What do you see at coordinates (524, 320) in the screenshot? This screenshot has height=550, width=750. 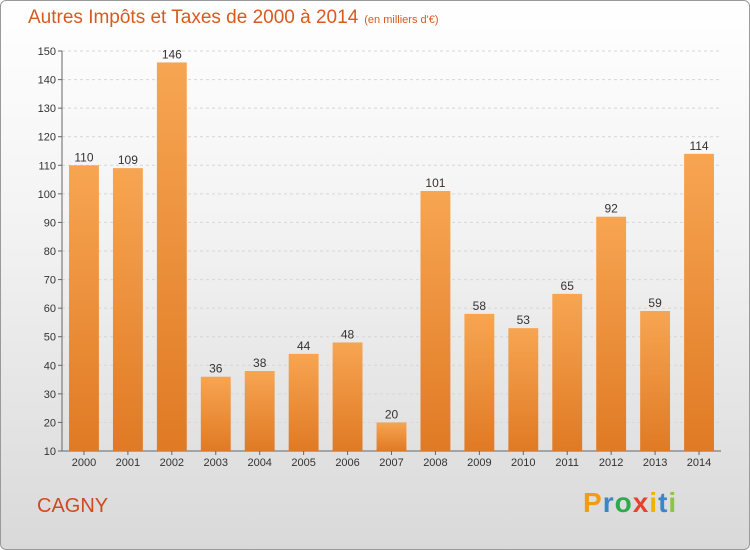 I see `data-label-2010: 53` at bounding box center [524, 320].